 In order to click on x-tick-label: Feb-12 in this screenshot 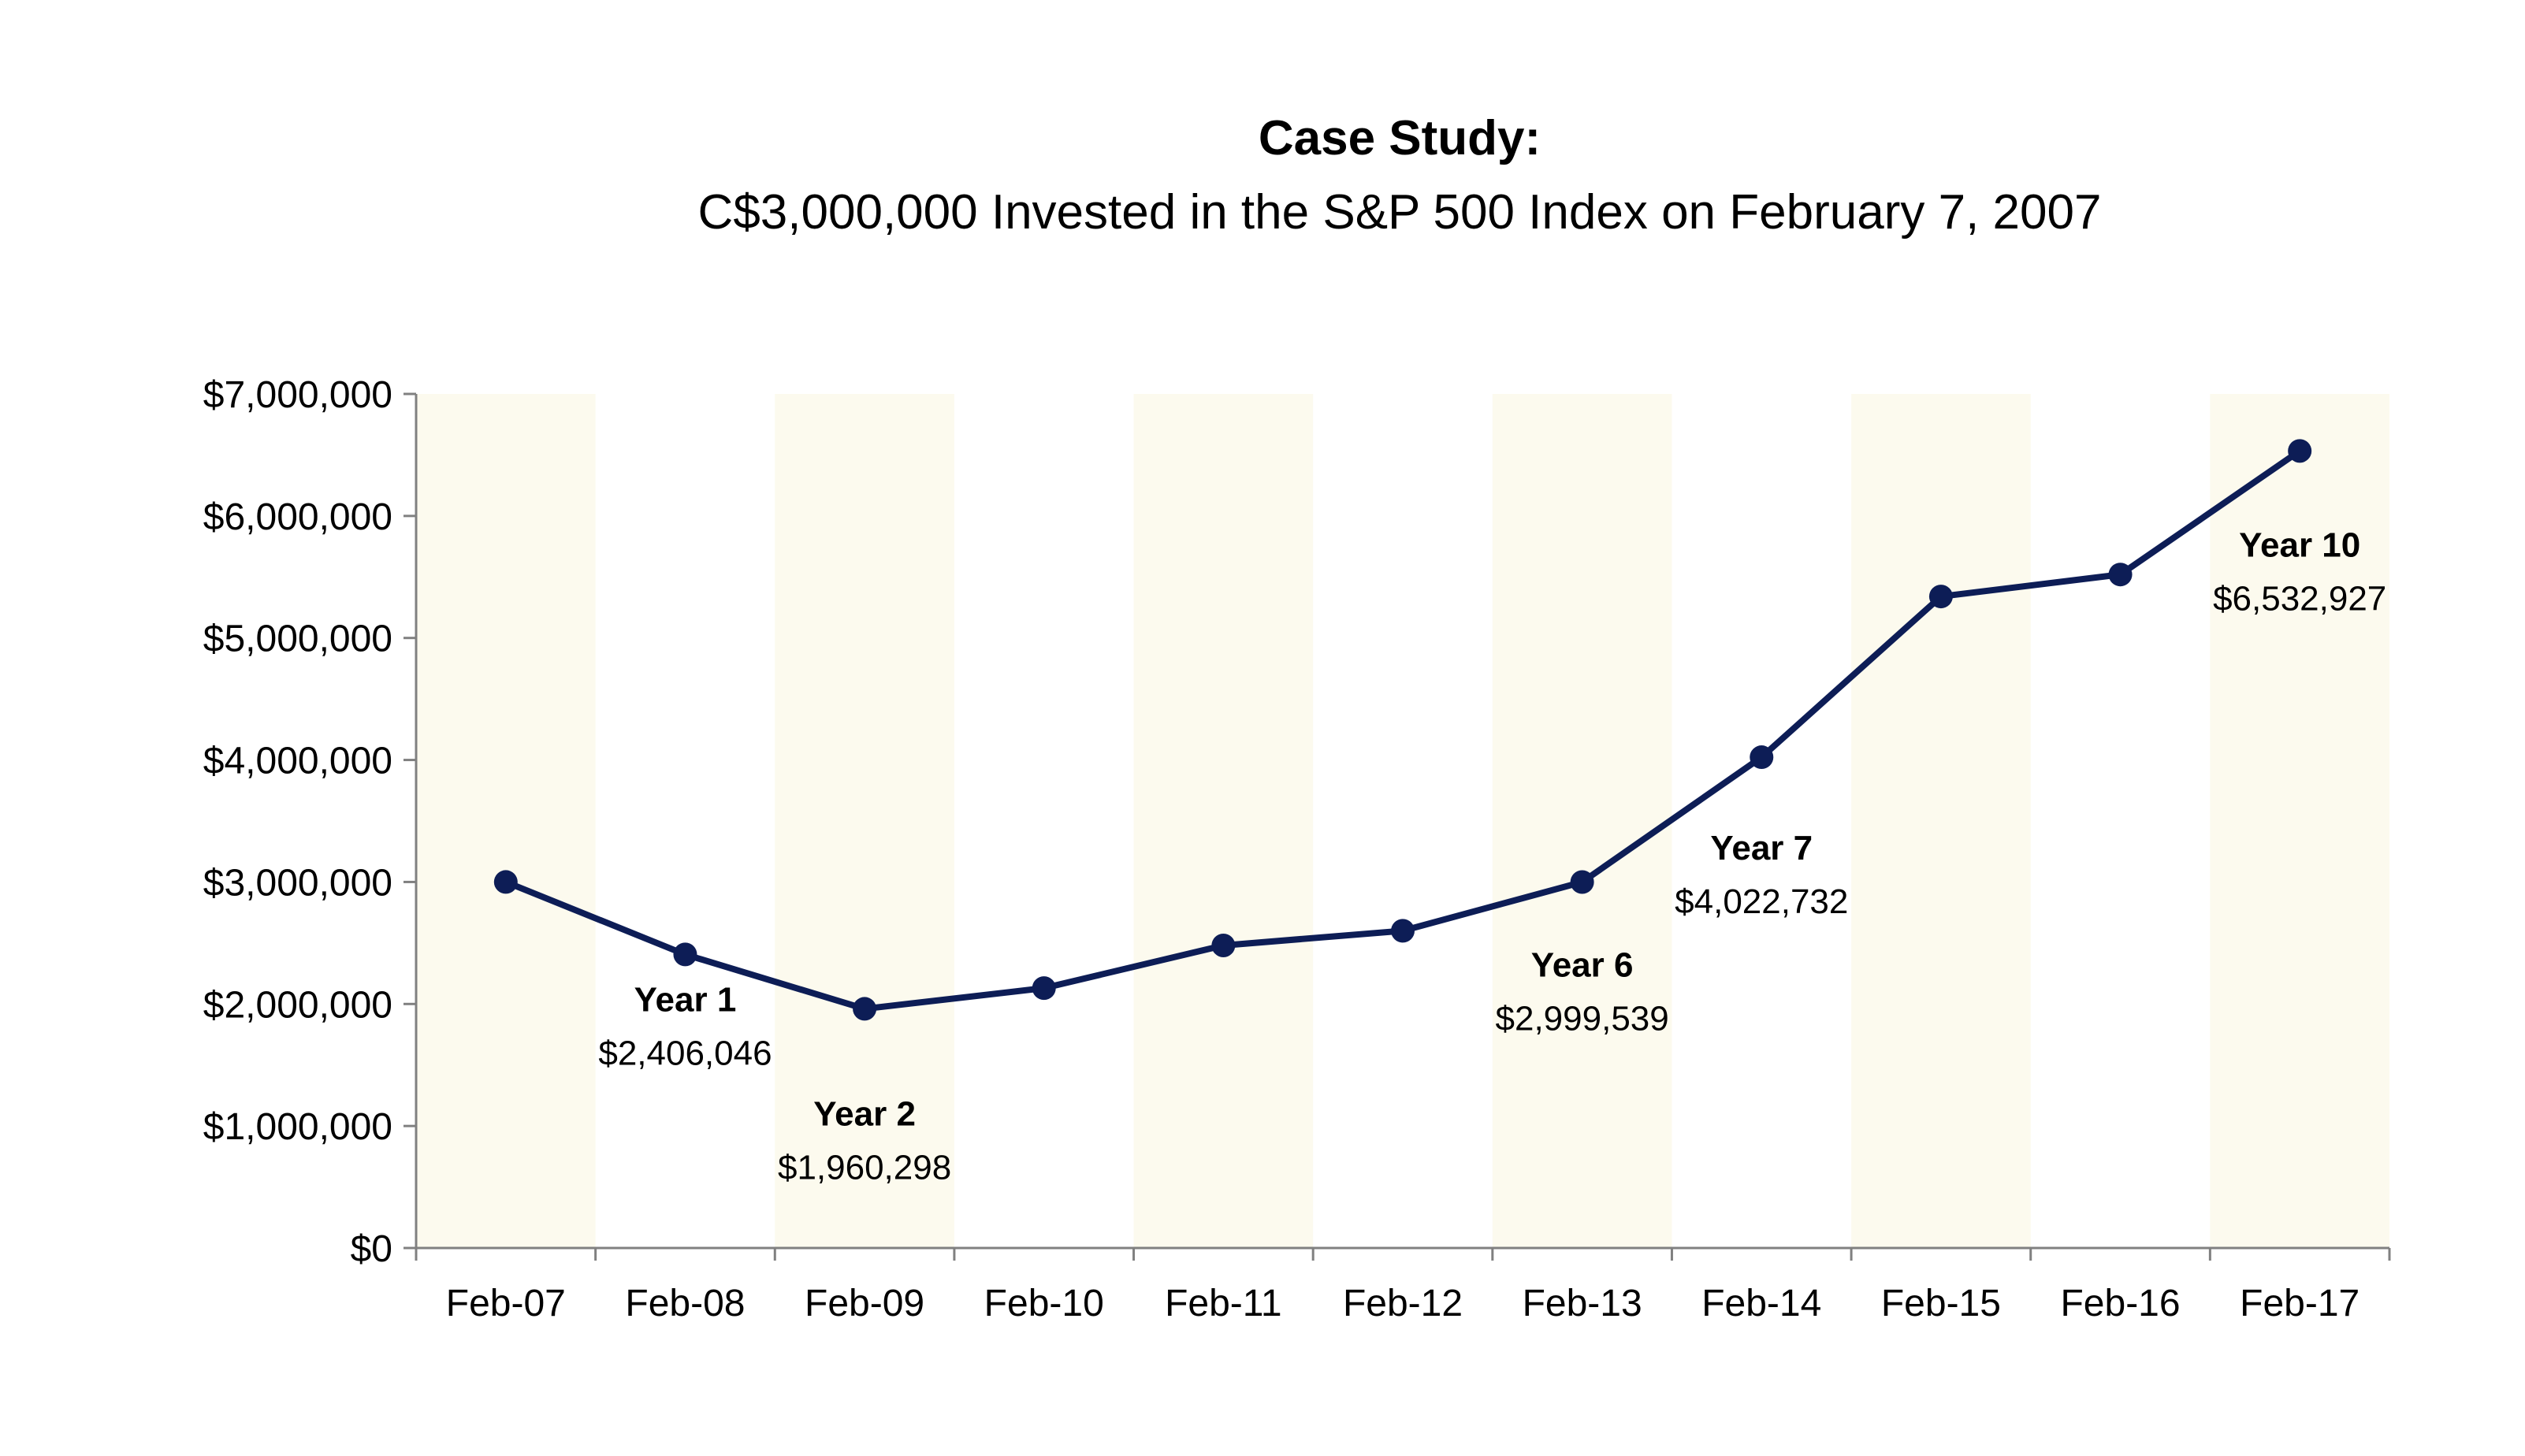, I will do `click(1403, 1303)`.